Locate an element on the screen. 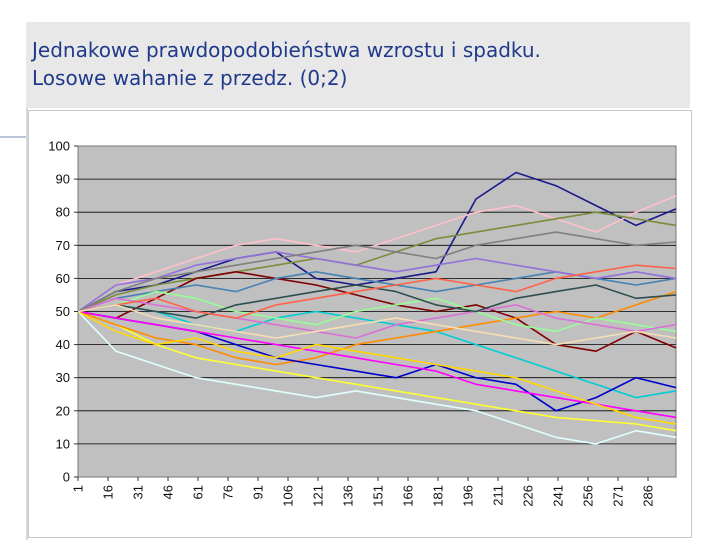 The width and height of the screenshot is (720, 540). y-tick-label-40: 40 is located at coordinates (63, 344).